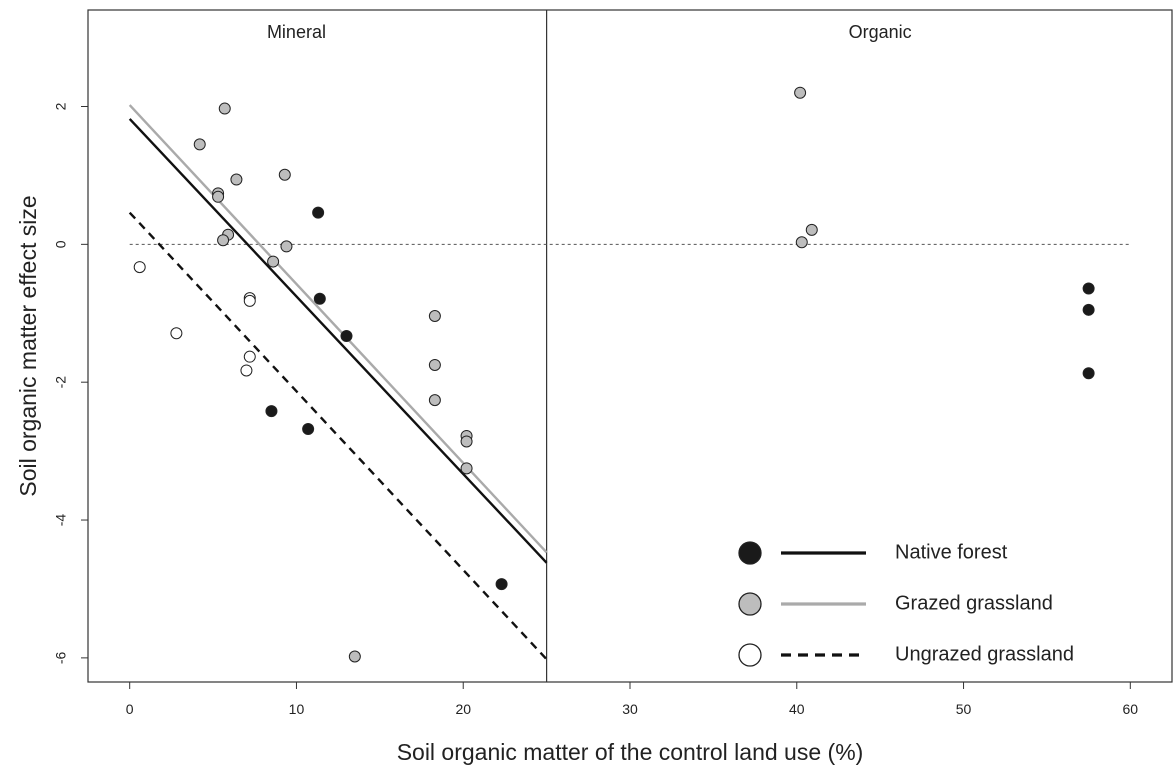  What do you see at coordinates (61, 657) in the screenshot?
I see `y-tick-label: -6` at bounding box center [61, 657].